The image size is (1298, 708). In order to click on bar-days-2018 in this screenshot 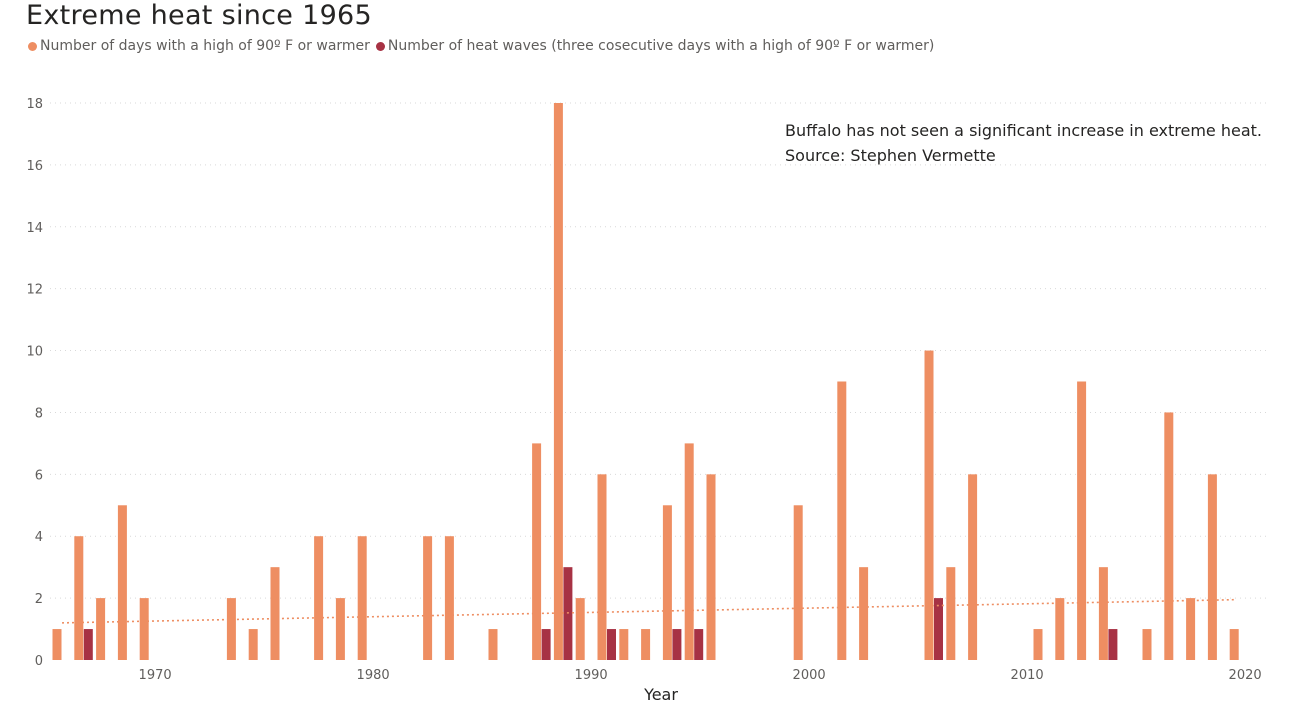, I will do `click(1212, 567)`.